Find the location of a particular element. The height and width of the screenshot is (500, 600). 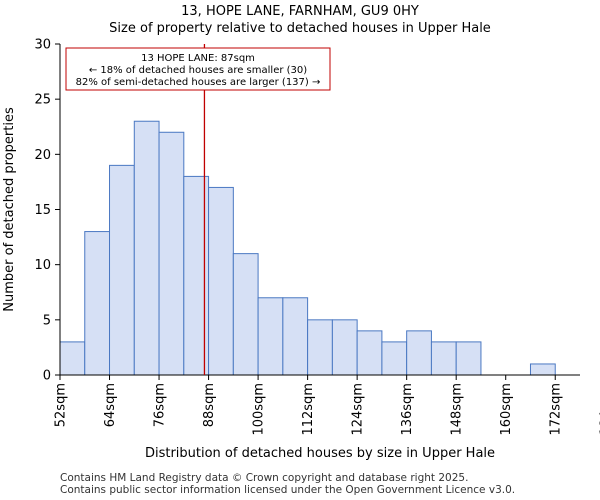

annotation-box is located at coordinates (198, 69).